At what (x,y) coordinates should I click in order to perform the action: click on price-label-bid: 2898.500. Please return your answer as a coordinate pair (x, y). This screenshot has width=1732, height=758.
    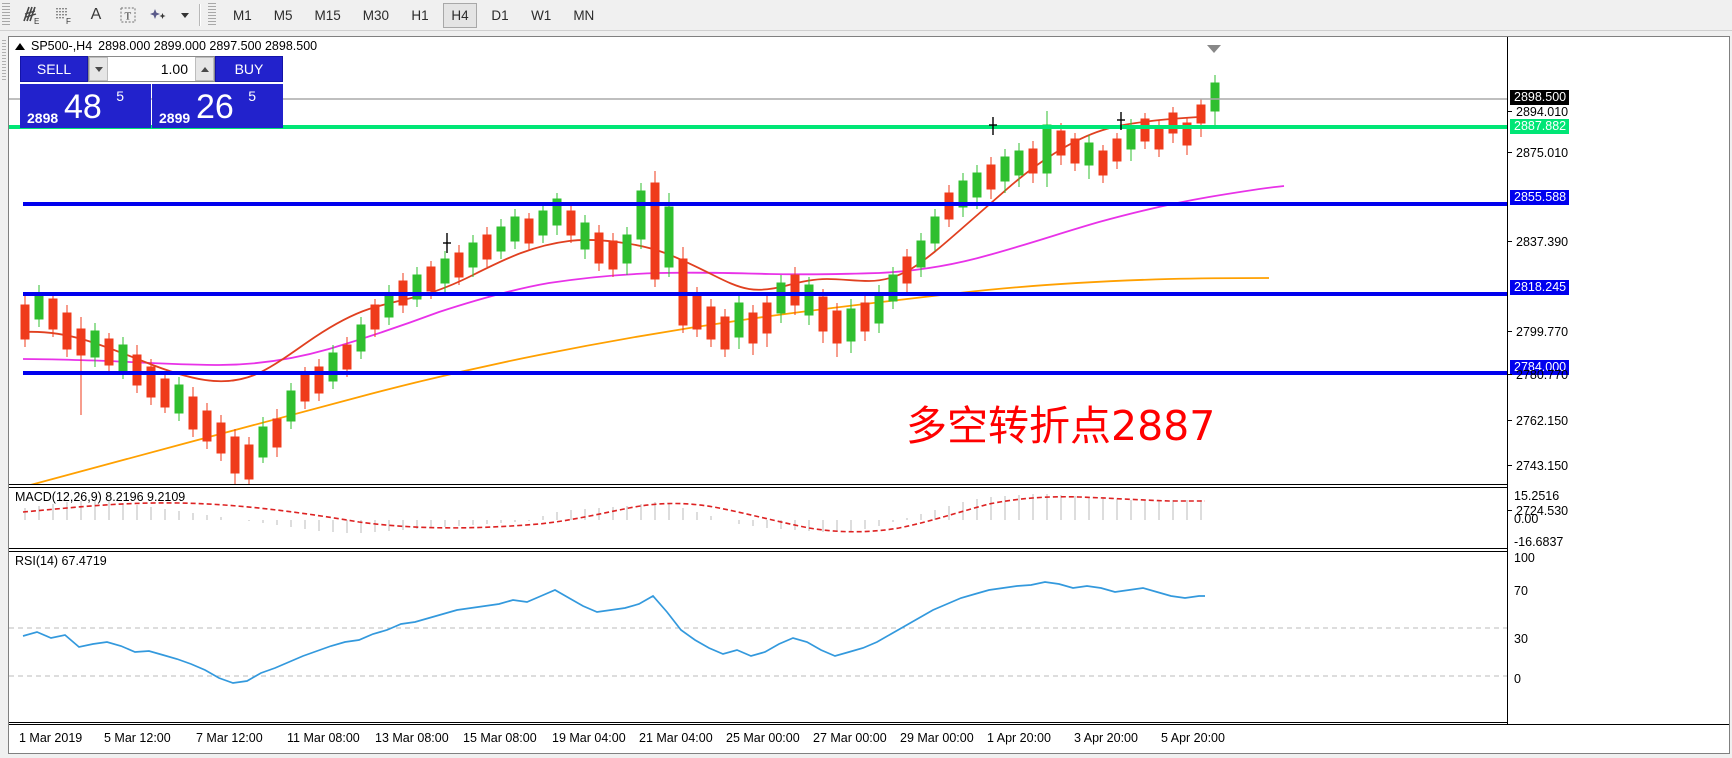
    Looking at the image, I should click on (1540, 97).